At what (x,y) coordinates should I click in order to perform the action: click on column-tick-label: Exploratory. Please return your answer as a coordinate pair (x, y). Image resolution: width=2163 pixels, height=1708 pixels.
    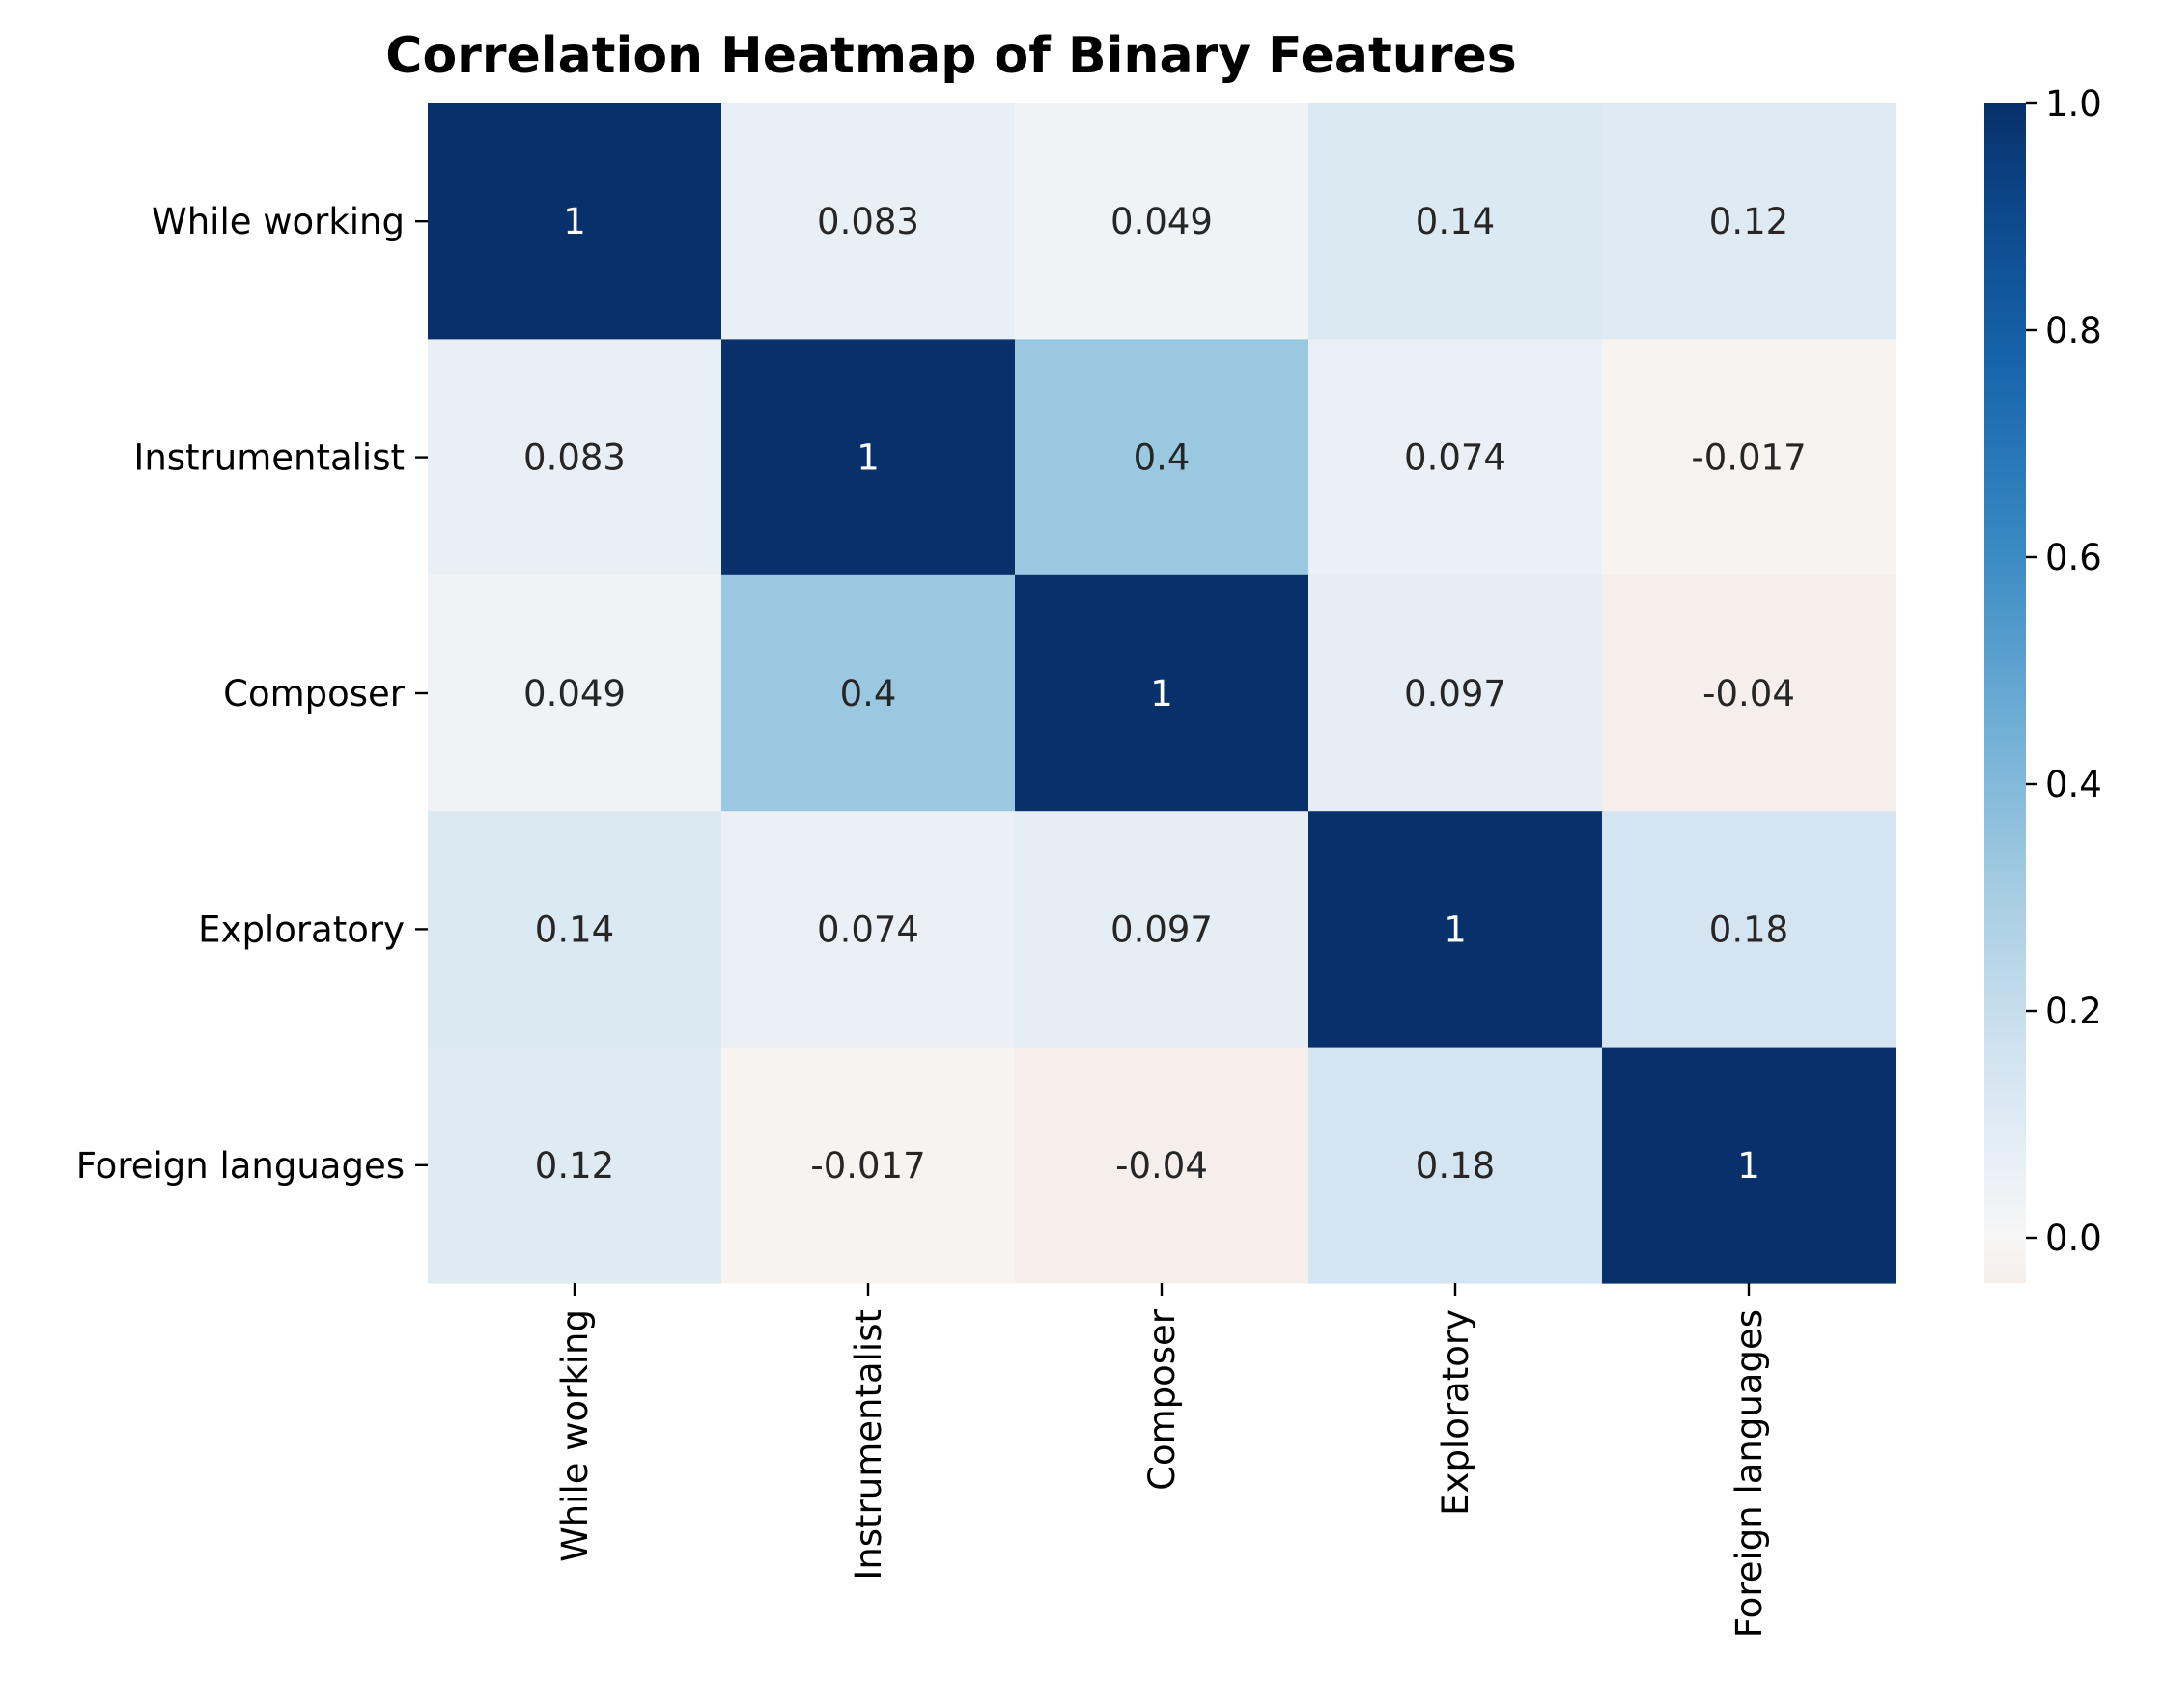
    Looking at the image, I should click on (1455, 1413).